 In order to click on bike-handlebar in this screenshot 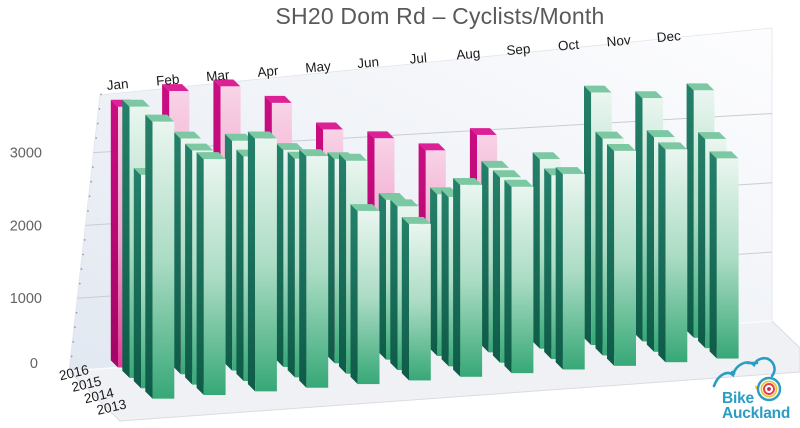, I will do `click(733, 373)`.